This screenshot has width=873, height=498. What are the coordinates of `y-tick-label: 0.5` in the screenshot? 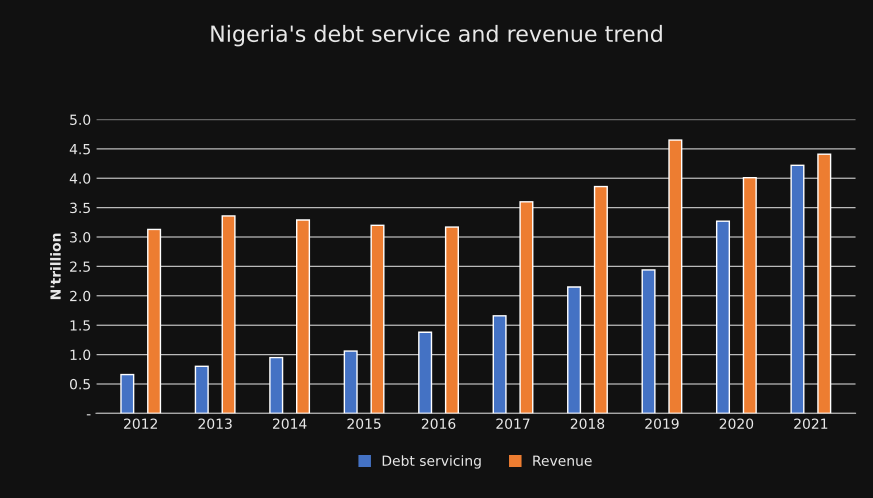 It's located at (80, 384).